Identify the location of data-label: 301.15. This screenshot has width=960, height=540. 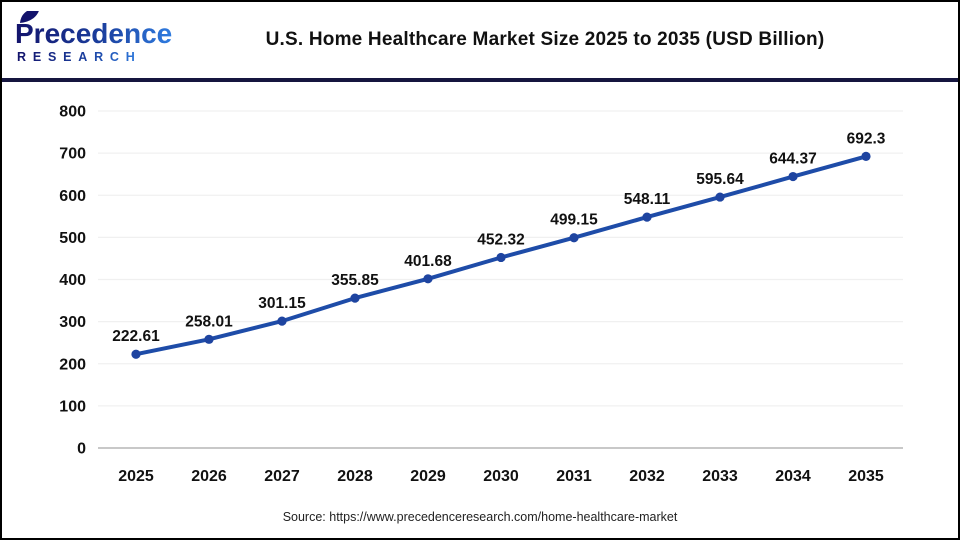
(282, 303).